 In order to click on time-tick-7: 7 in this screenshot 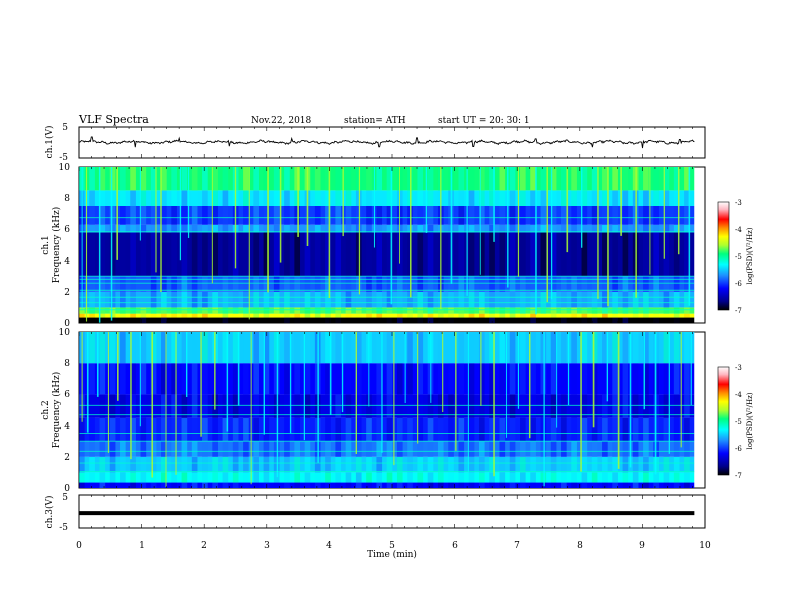, I will do `click(517, 546)`.